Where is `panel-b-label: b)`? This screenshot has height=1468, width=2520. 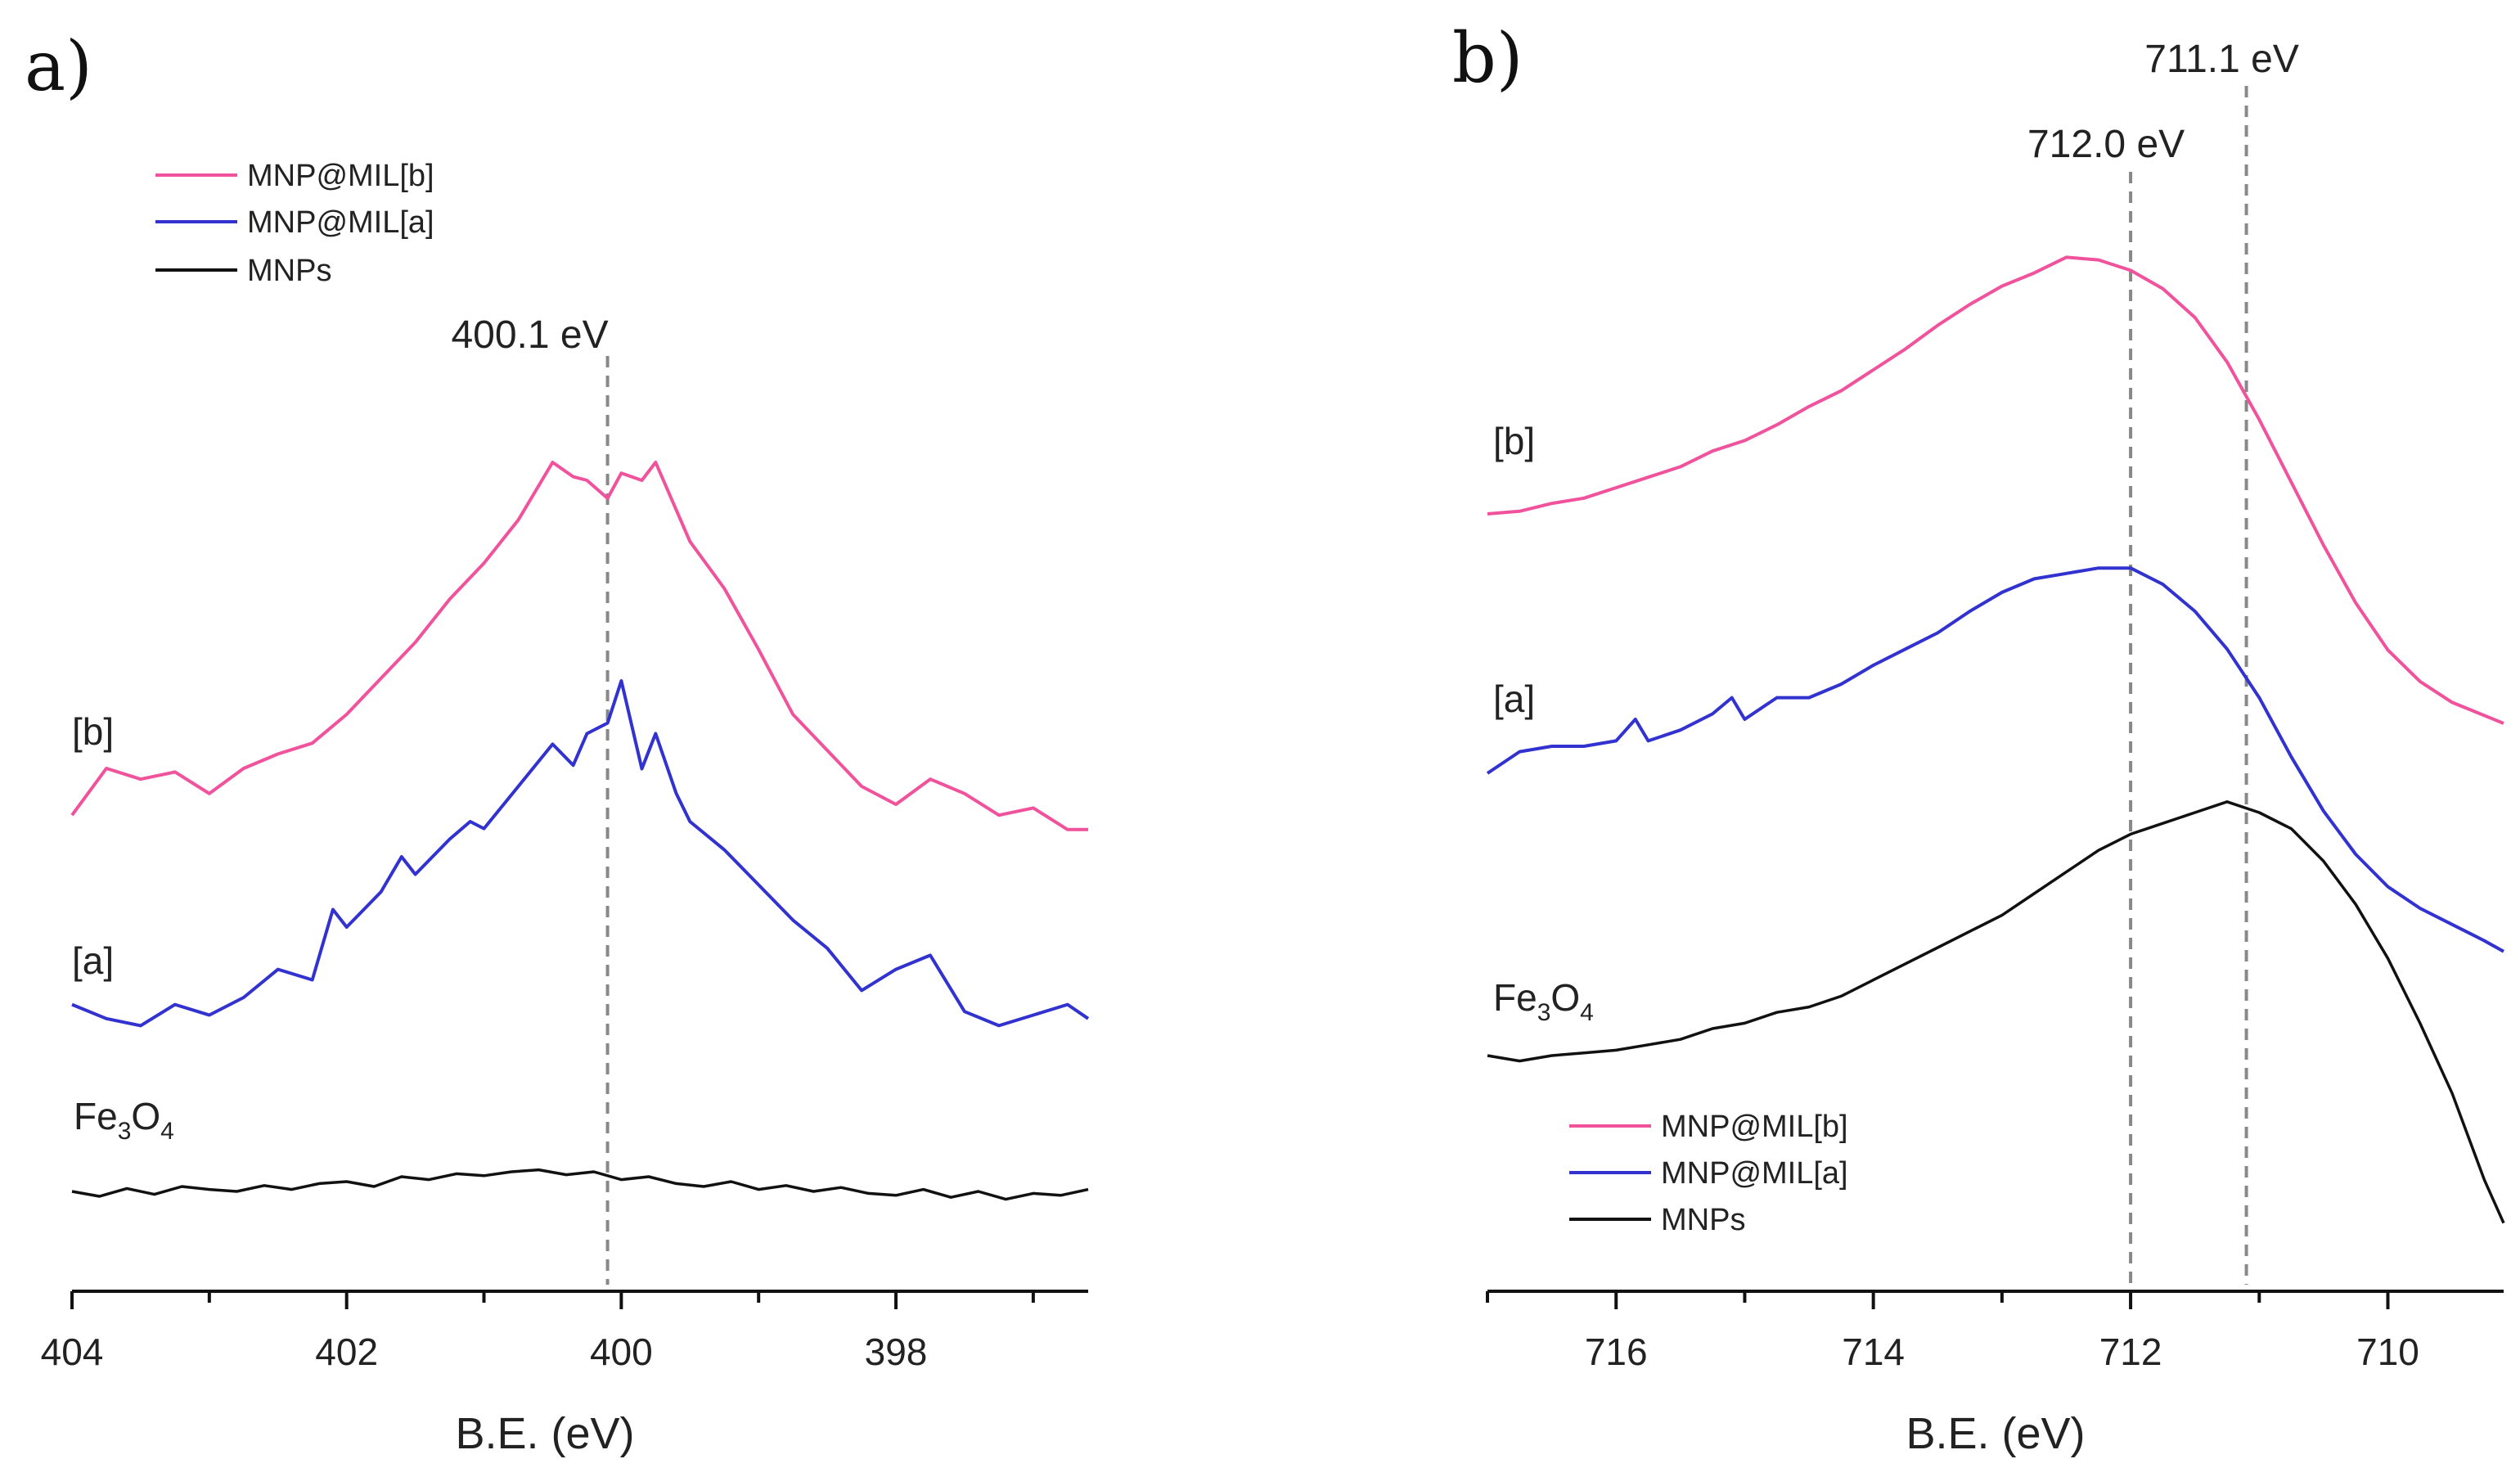
panel-b-label: b) is located at coordinates (1488, 58).